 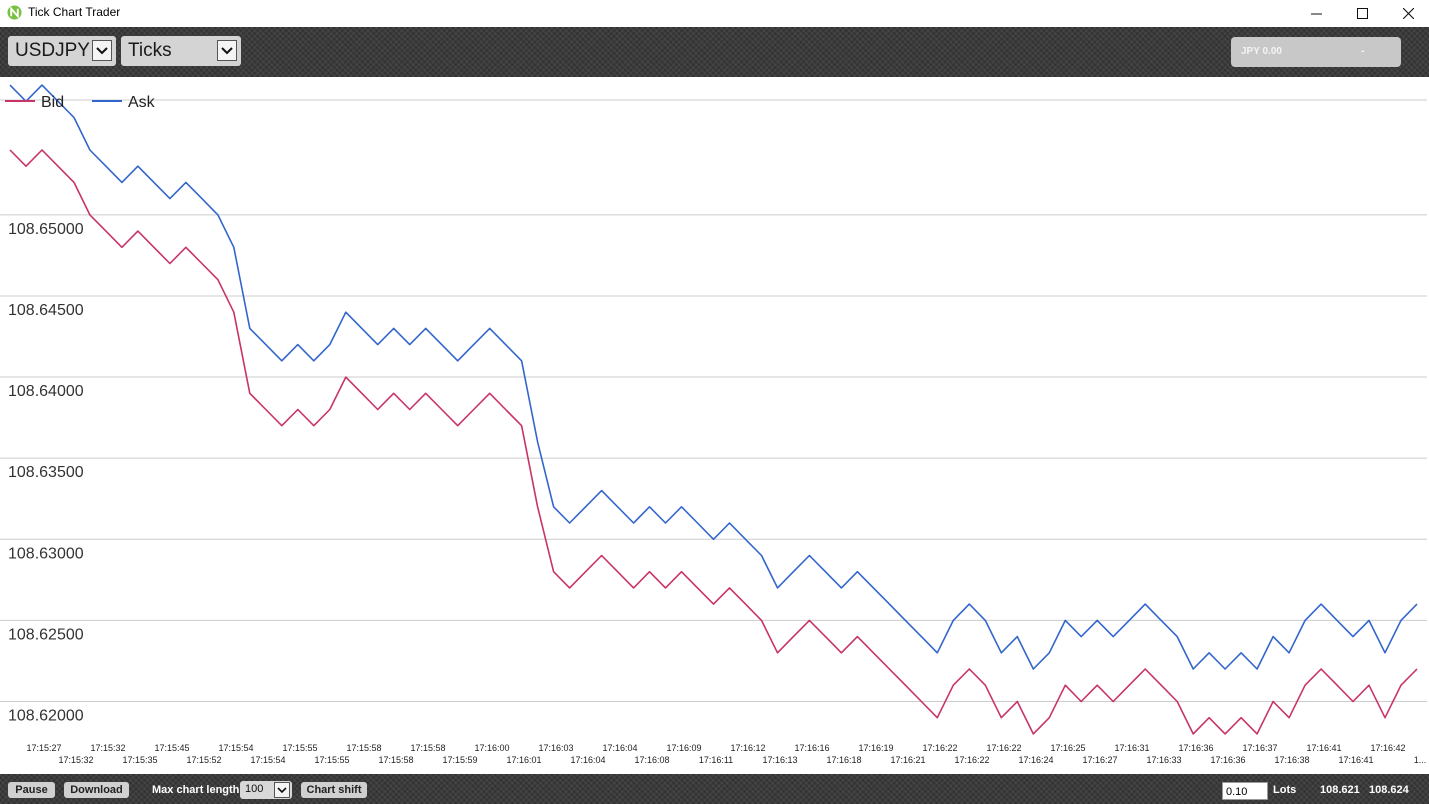 I want to click on x-tick-label: 17:16:11, so click(x=716, y=760).